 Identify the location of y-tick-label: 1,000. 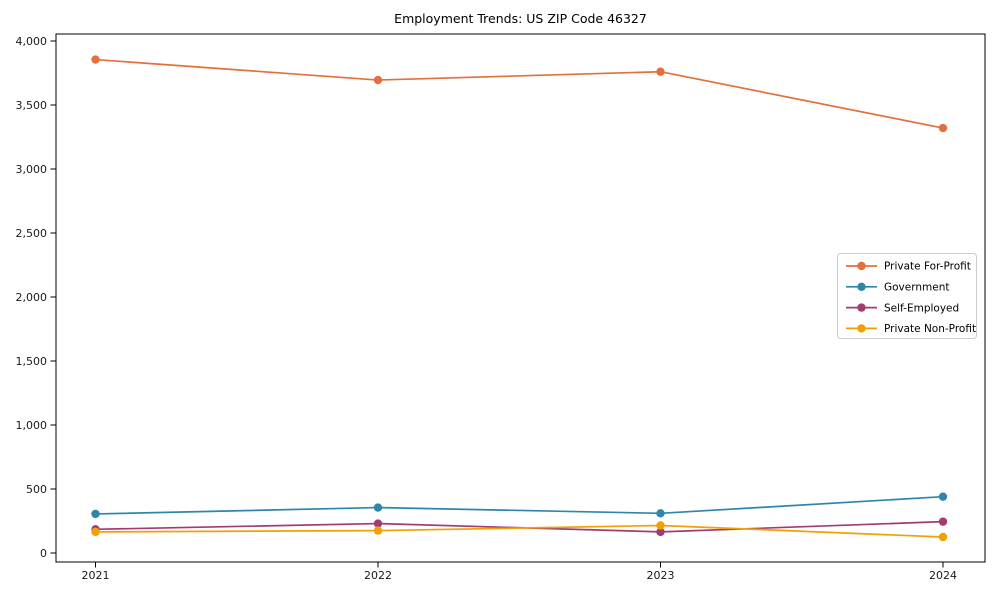
(32, 425).